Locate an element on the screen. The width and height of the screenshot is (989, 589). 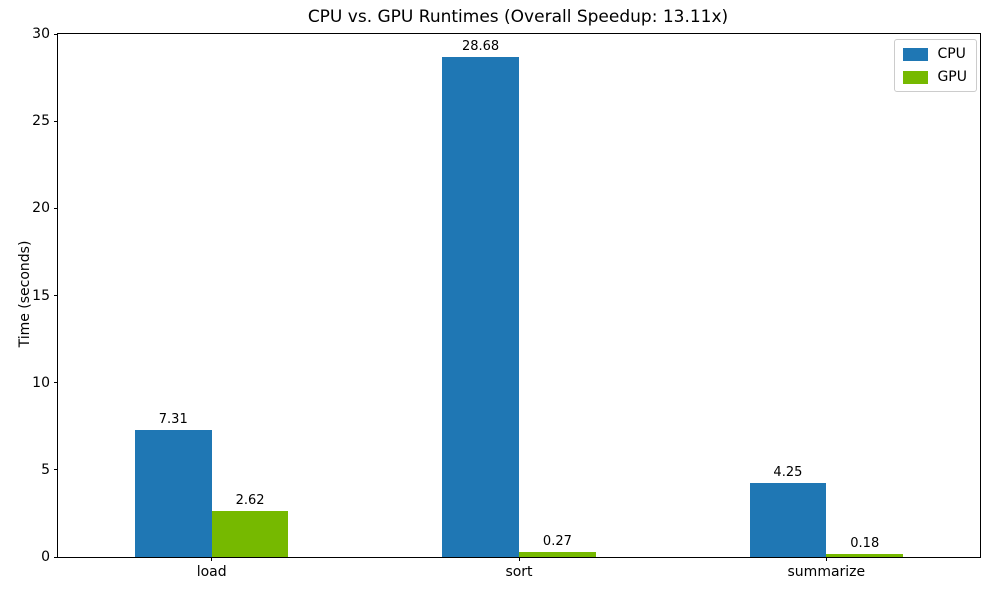
legend-entry-gpu: GPU is located at coordinates (935, 77).